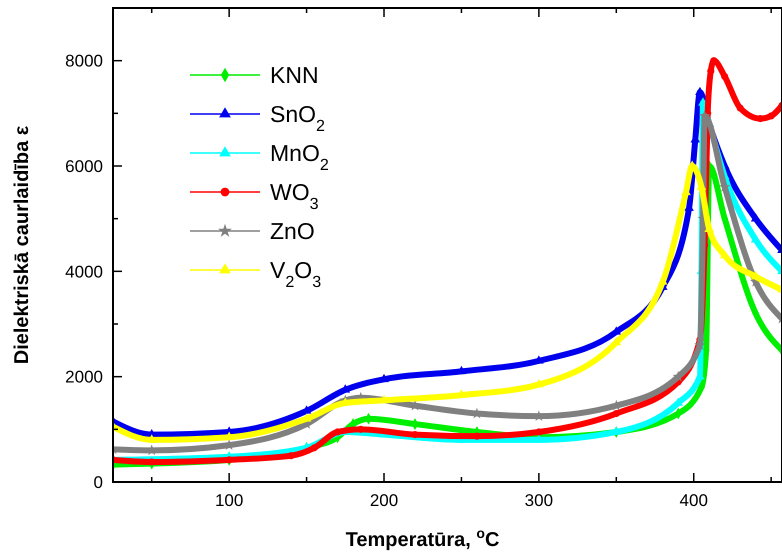  I want to click on y-tick-label: 8000, so click(84, 61).